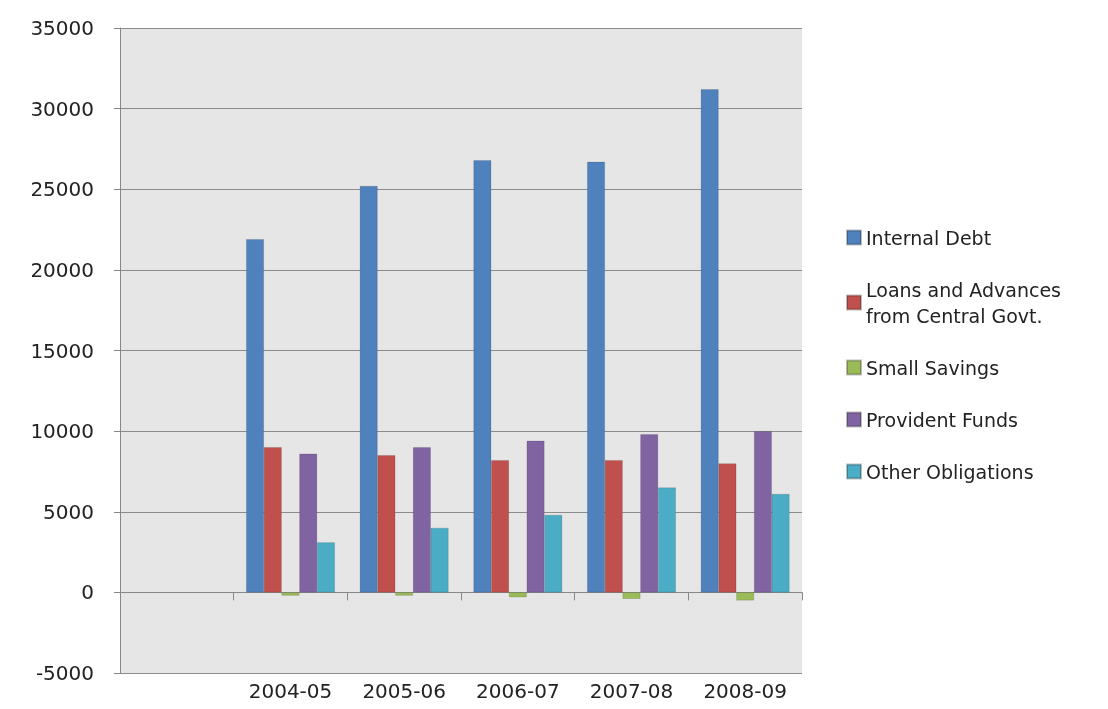  Describe the element at coordinates (62, 189) in the screenshot. I see `y-tick-label: 25000` at that location.